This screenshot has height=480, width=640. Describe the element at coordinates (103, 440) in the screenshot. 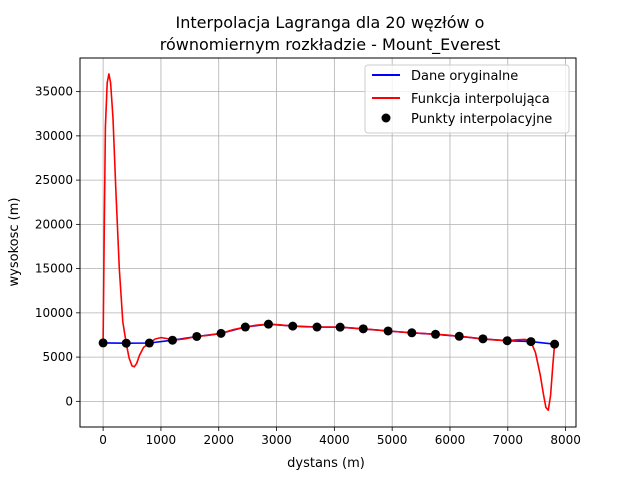

I see `x-tick-label: 0` at that location.